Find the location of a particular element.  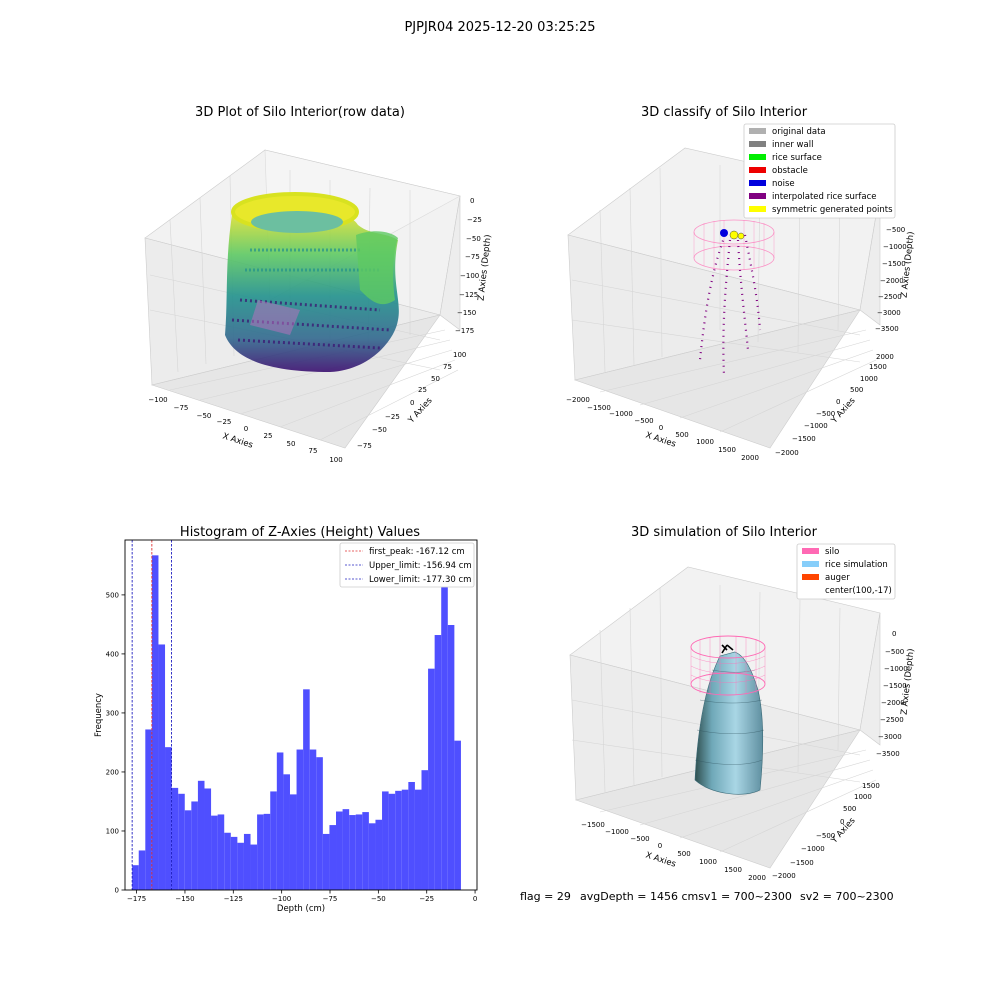

p1-xtick: 0 is located at coordinates (246, 429).